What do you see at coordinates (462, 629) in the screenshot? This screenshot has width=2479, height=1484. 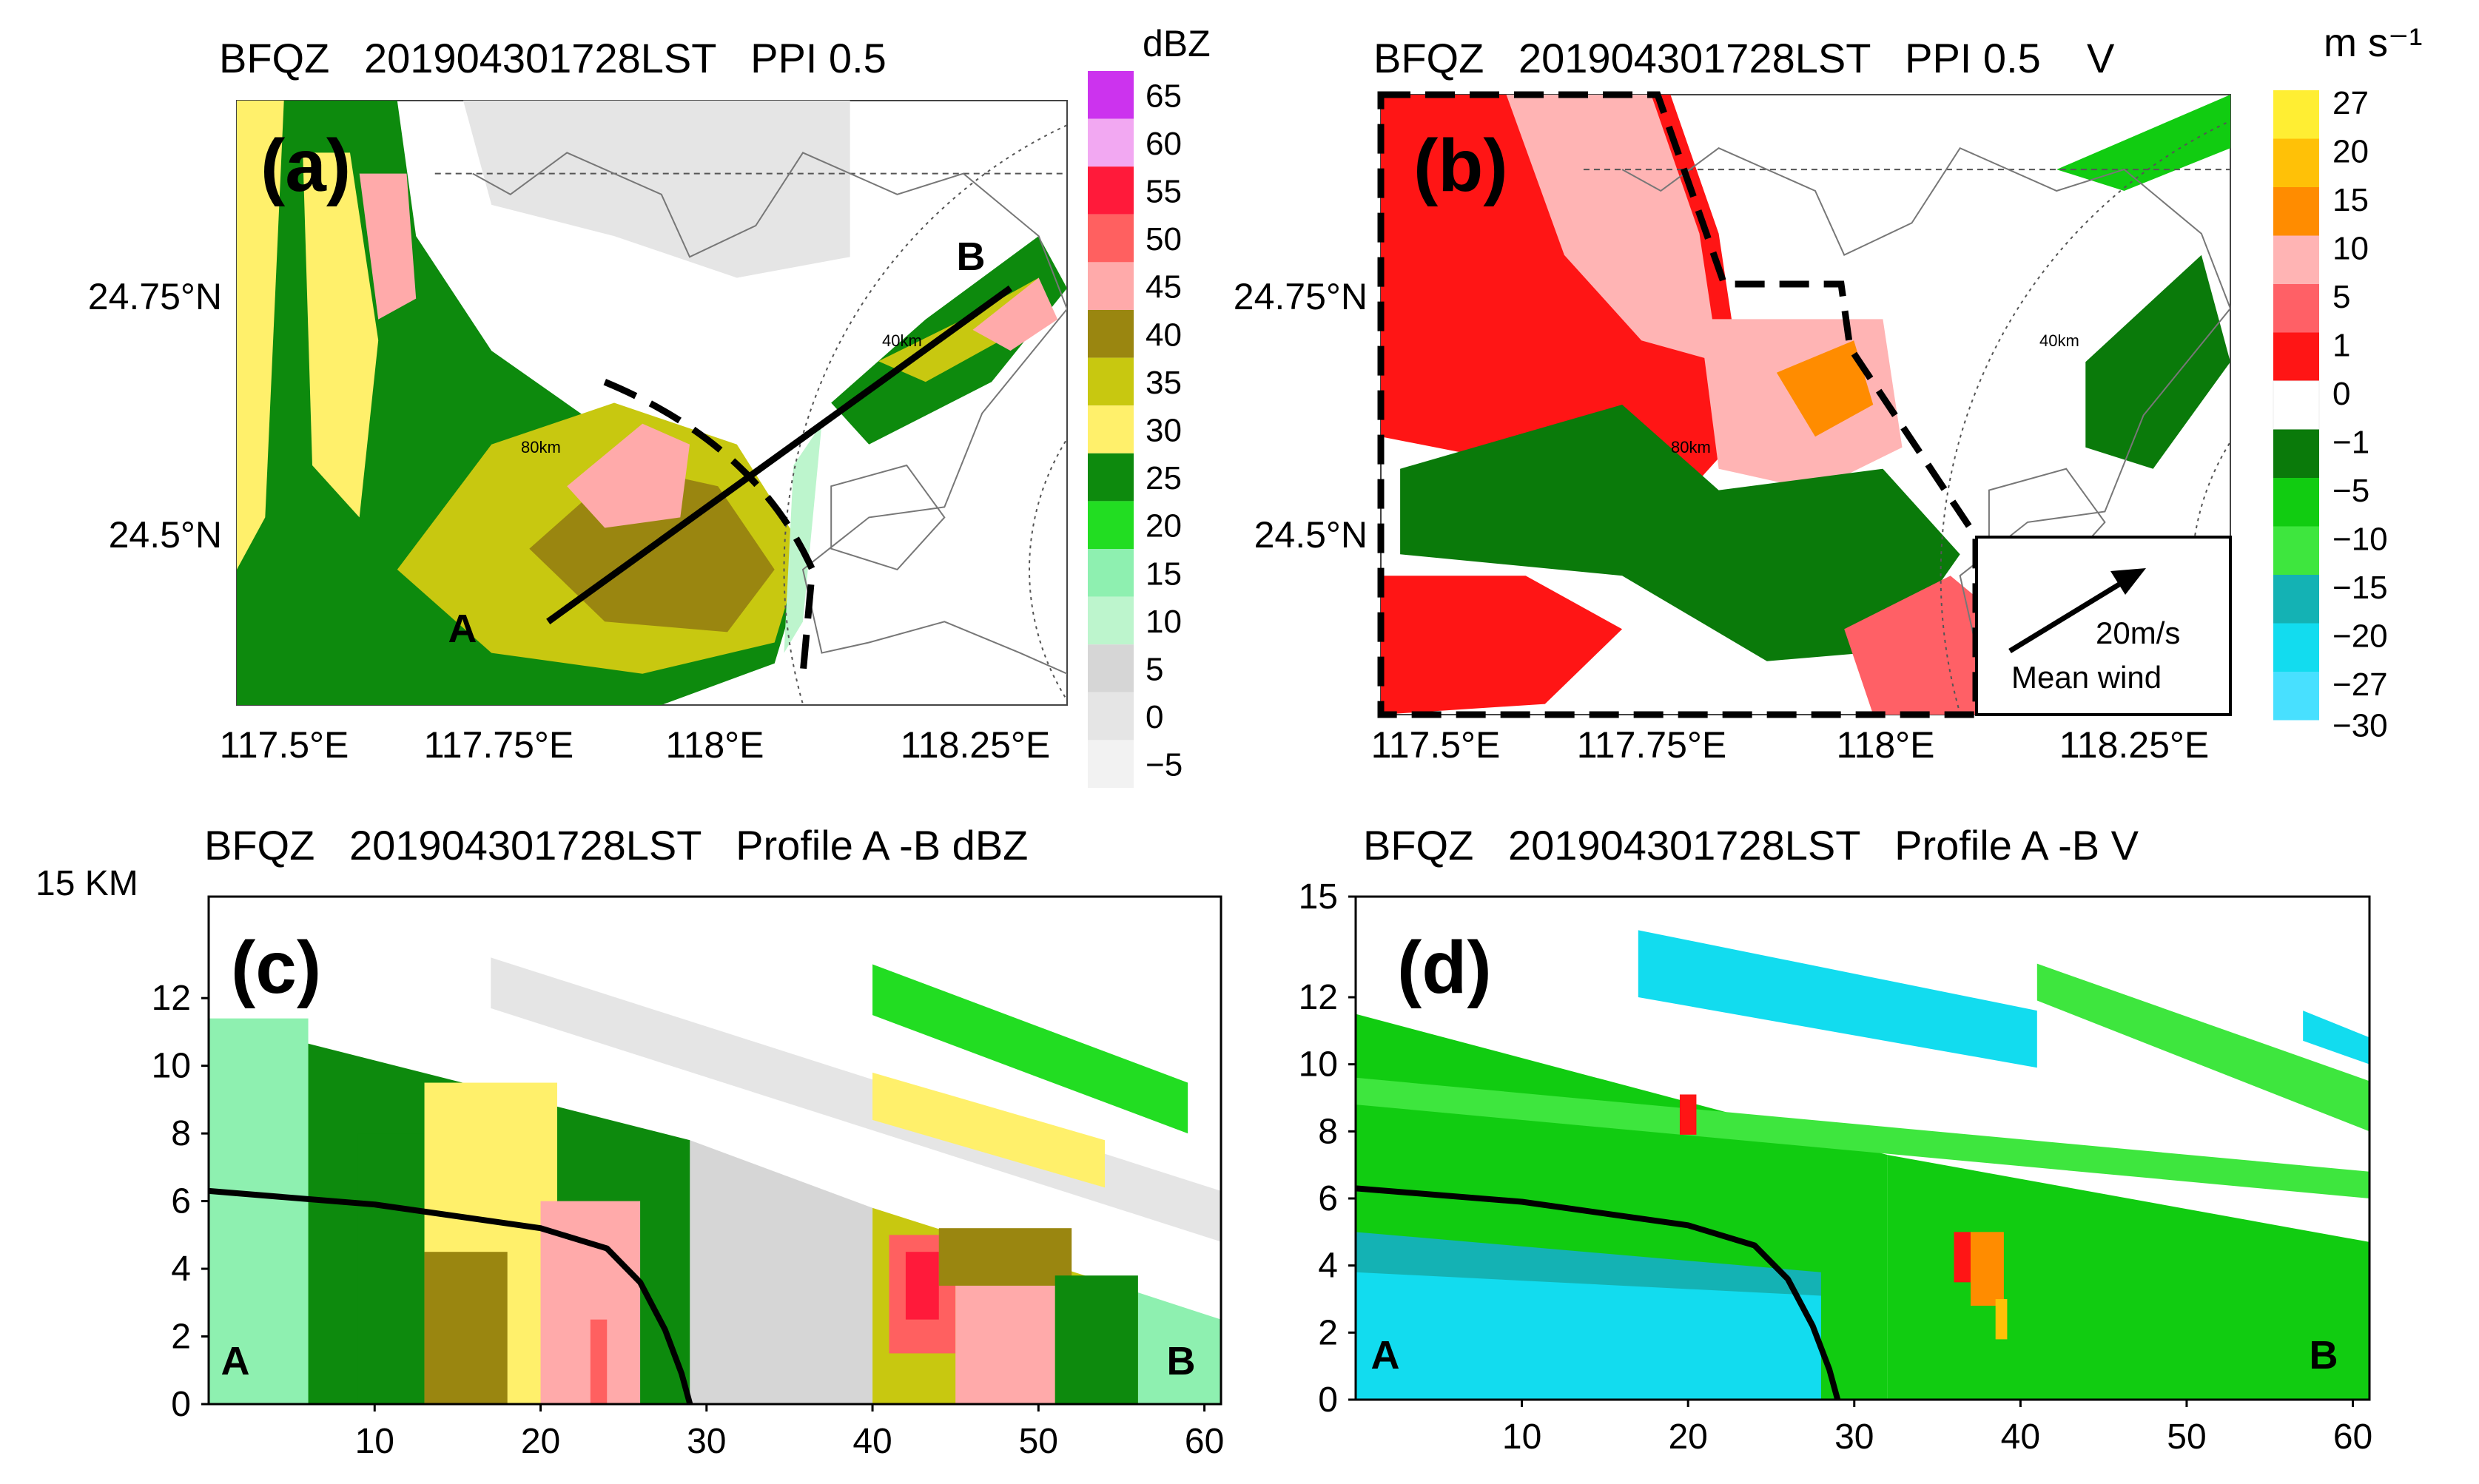 I see `point-a-label: A` at bounding box center [462, 629].